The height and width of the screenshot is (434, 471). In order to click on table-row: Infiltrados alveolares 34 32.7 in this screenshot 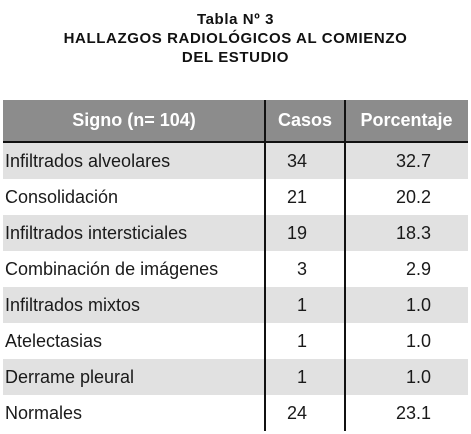, I will do `click(235, 161)`.